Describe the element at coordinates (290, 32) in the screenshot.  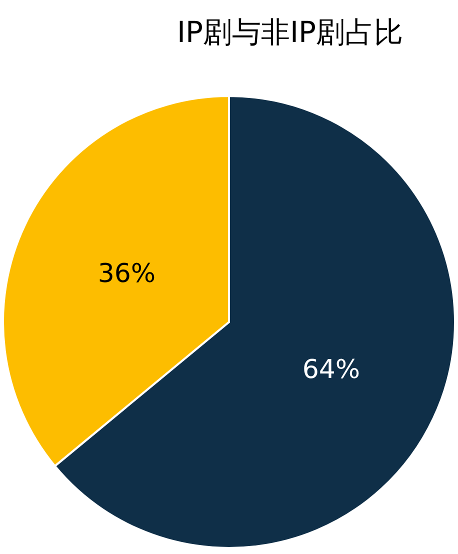
I see `chart-title: IP剧与非IP剧占比` at that location.